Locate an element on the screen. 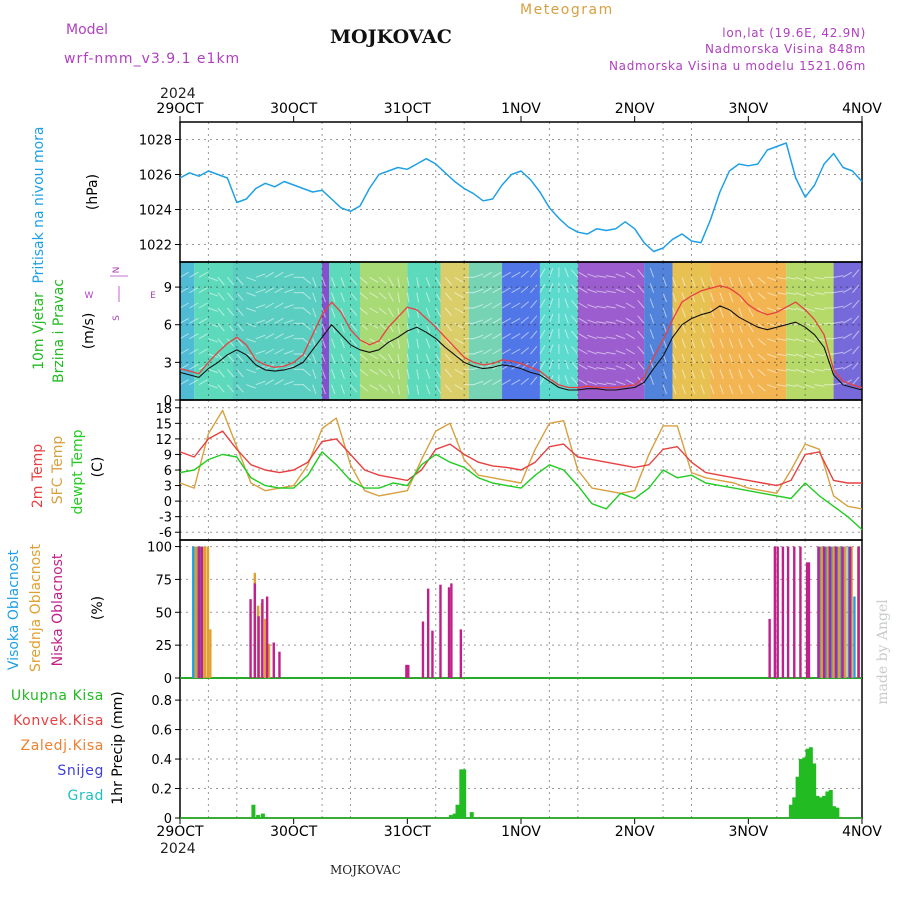 The height and width of the screenshot is (900, 900). x-tick-label-top: 30OCT is located at coordinates (294, 109).